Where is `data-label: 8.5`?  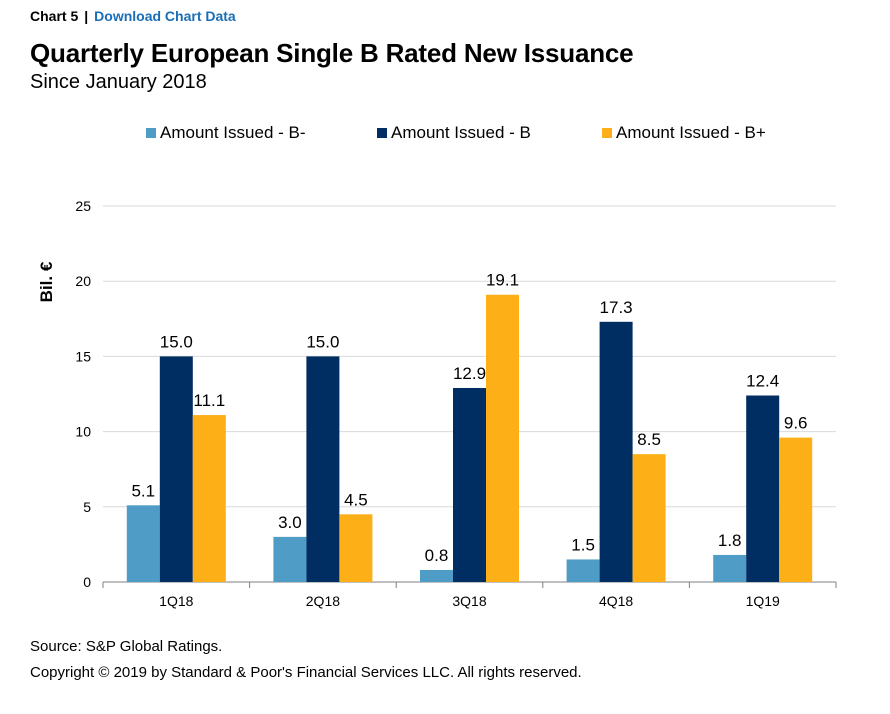 data-label: 8.5 is located at coordinates (649, 439).